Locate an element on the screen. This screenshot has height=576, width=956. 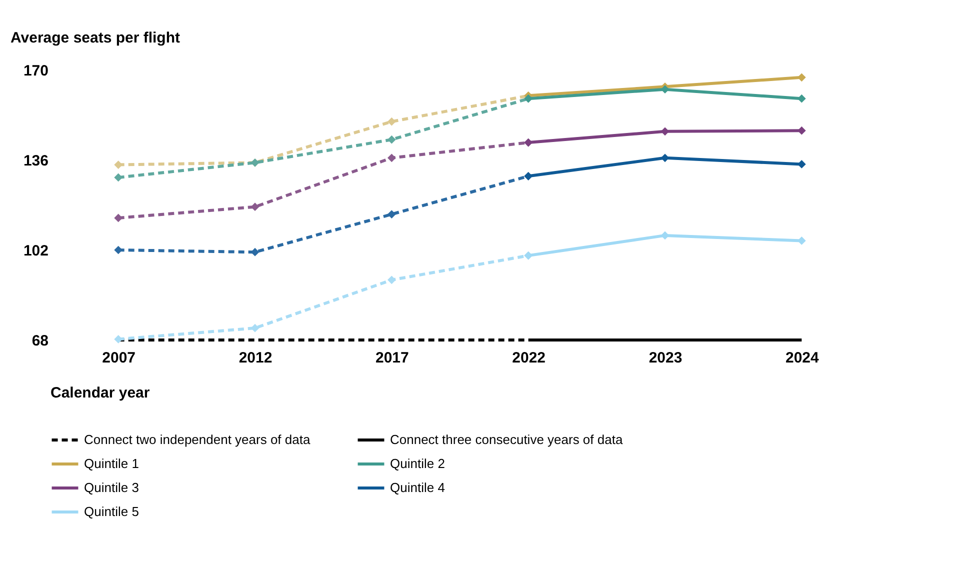
legend-label: Connect three consecutive years of data is located at coordinates (507, 439).